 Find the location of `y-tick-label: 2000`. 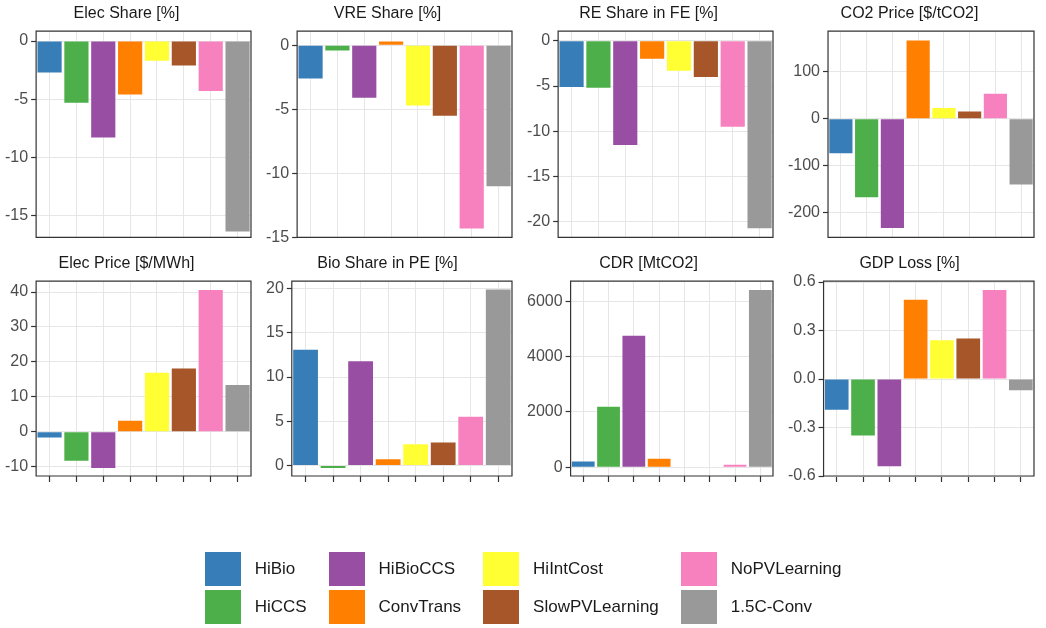

y-tick-label: 2000 is located at coordinates (545, 411).